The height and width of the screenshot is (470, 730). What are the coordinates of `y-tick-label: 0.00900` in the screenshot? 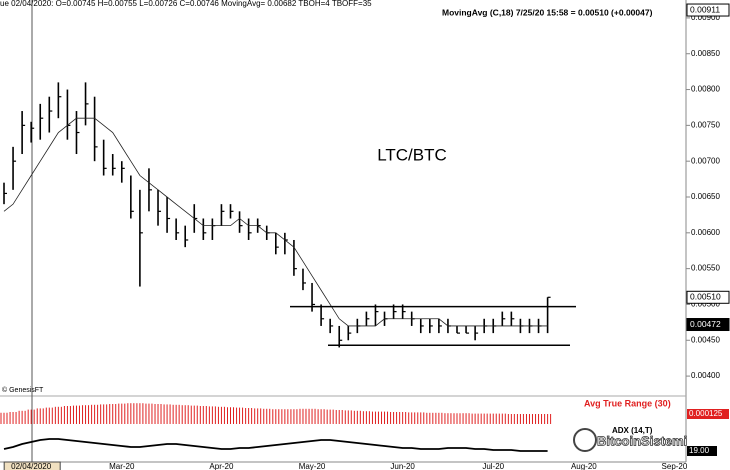 It's located at (705, 17).